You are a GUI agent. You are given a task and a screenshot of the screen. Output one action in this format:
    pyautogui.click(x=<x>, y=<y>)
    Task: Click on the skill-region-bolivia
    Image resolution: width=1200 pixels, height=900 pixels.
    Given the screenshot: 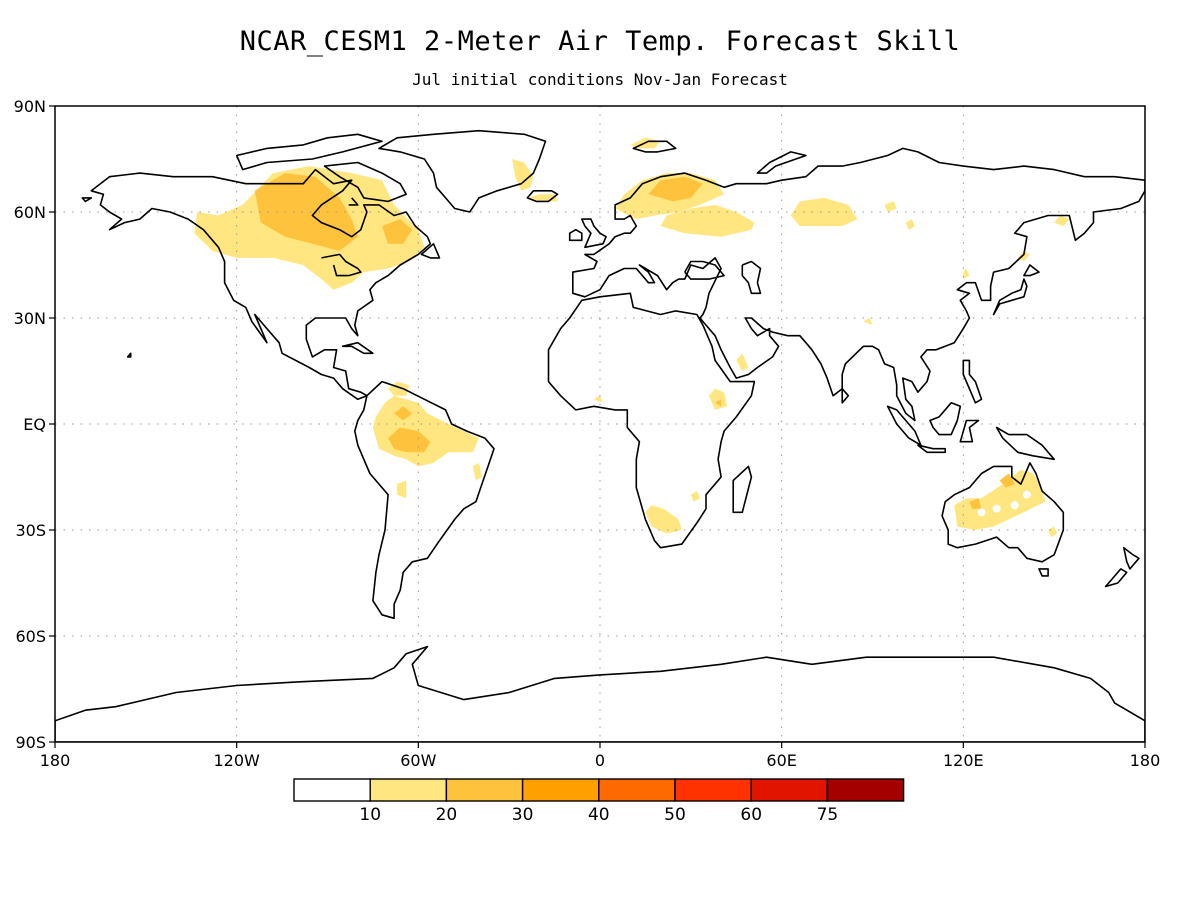 What is the action you would take?
    pyautogui.click(x=402, y=489)
    